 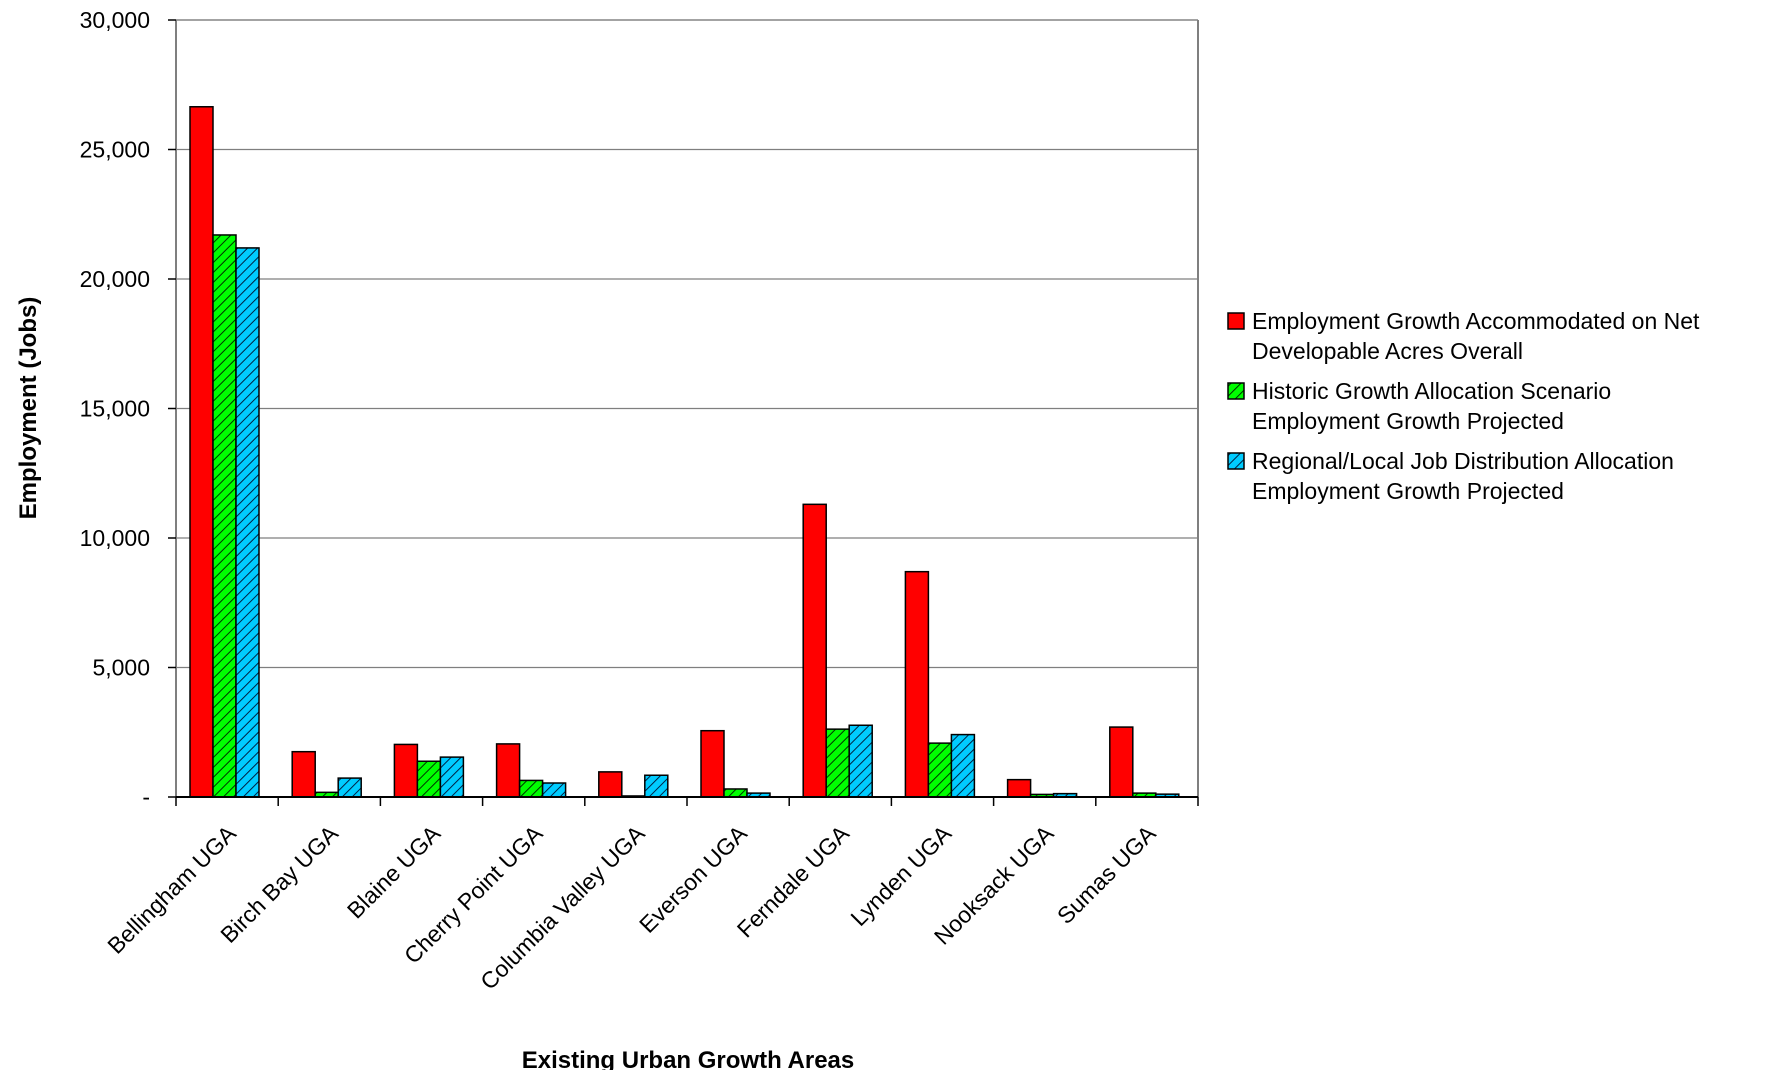 I want to click on bar-s2-c4, so click(x=656, y=786).